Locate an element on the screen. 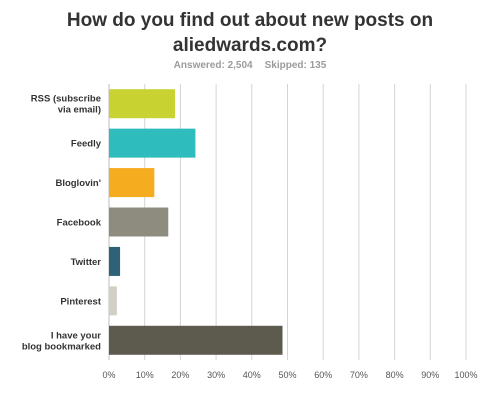 The width and height of the screenshot is (500, 407). category-label: Bloglovin' is located at coordinates (78, 183).